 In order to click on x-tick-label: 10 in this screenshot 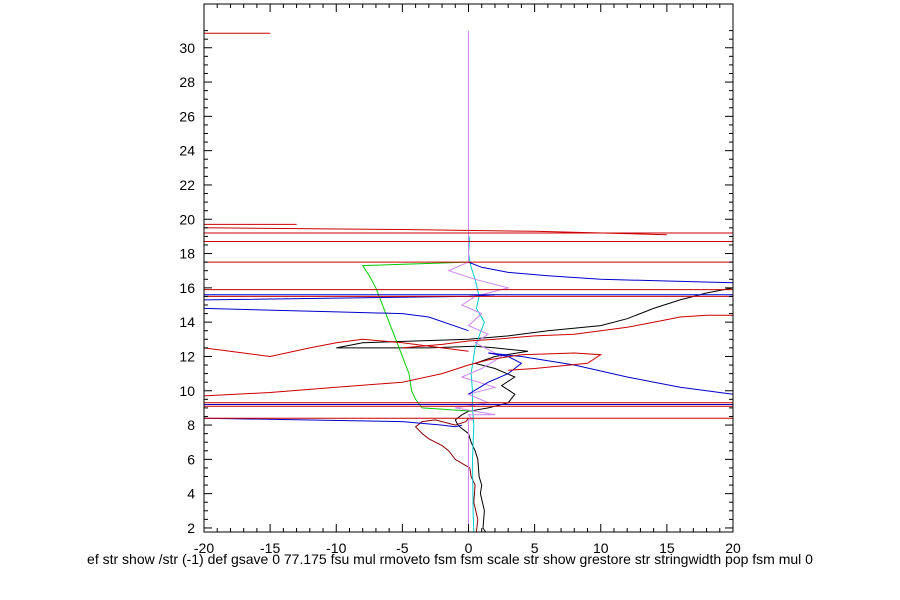, I will do `click(601, 548)`.